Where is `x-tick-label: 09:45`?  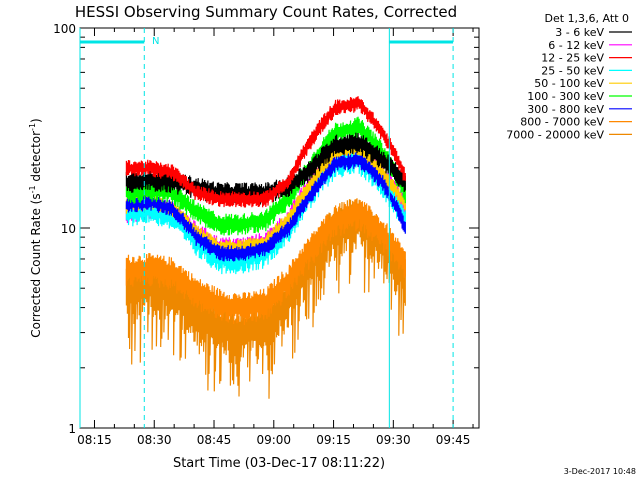 x-tick-label: 09:45 is located at coordinates (453, 440).